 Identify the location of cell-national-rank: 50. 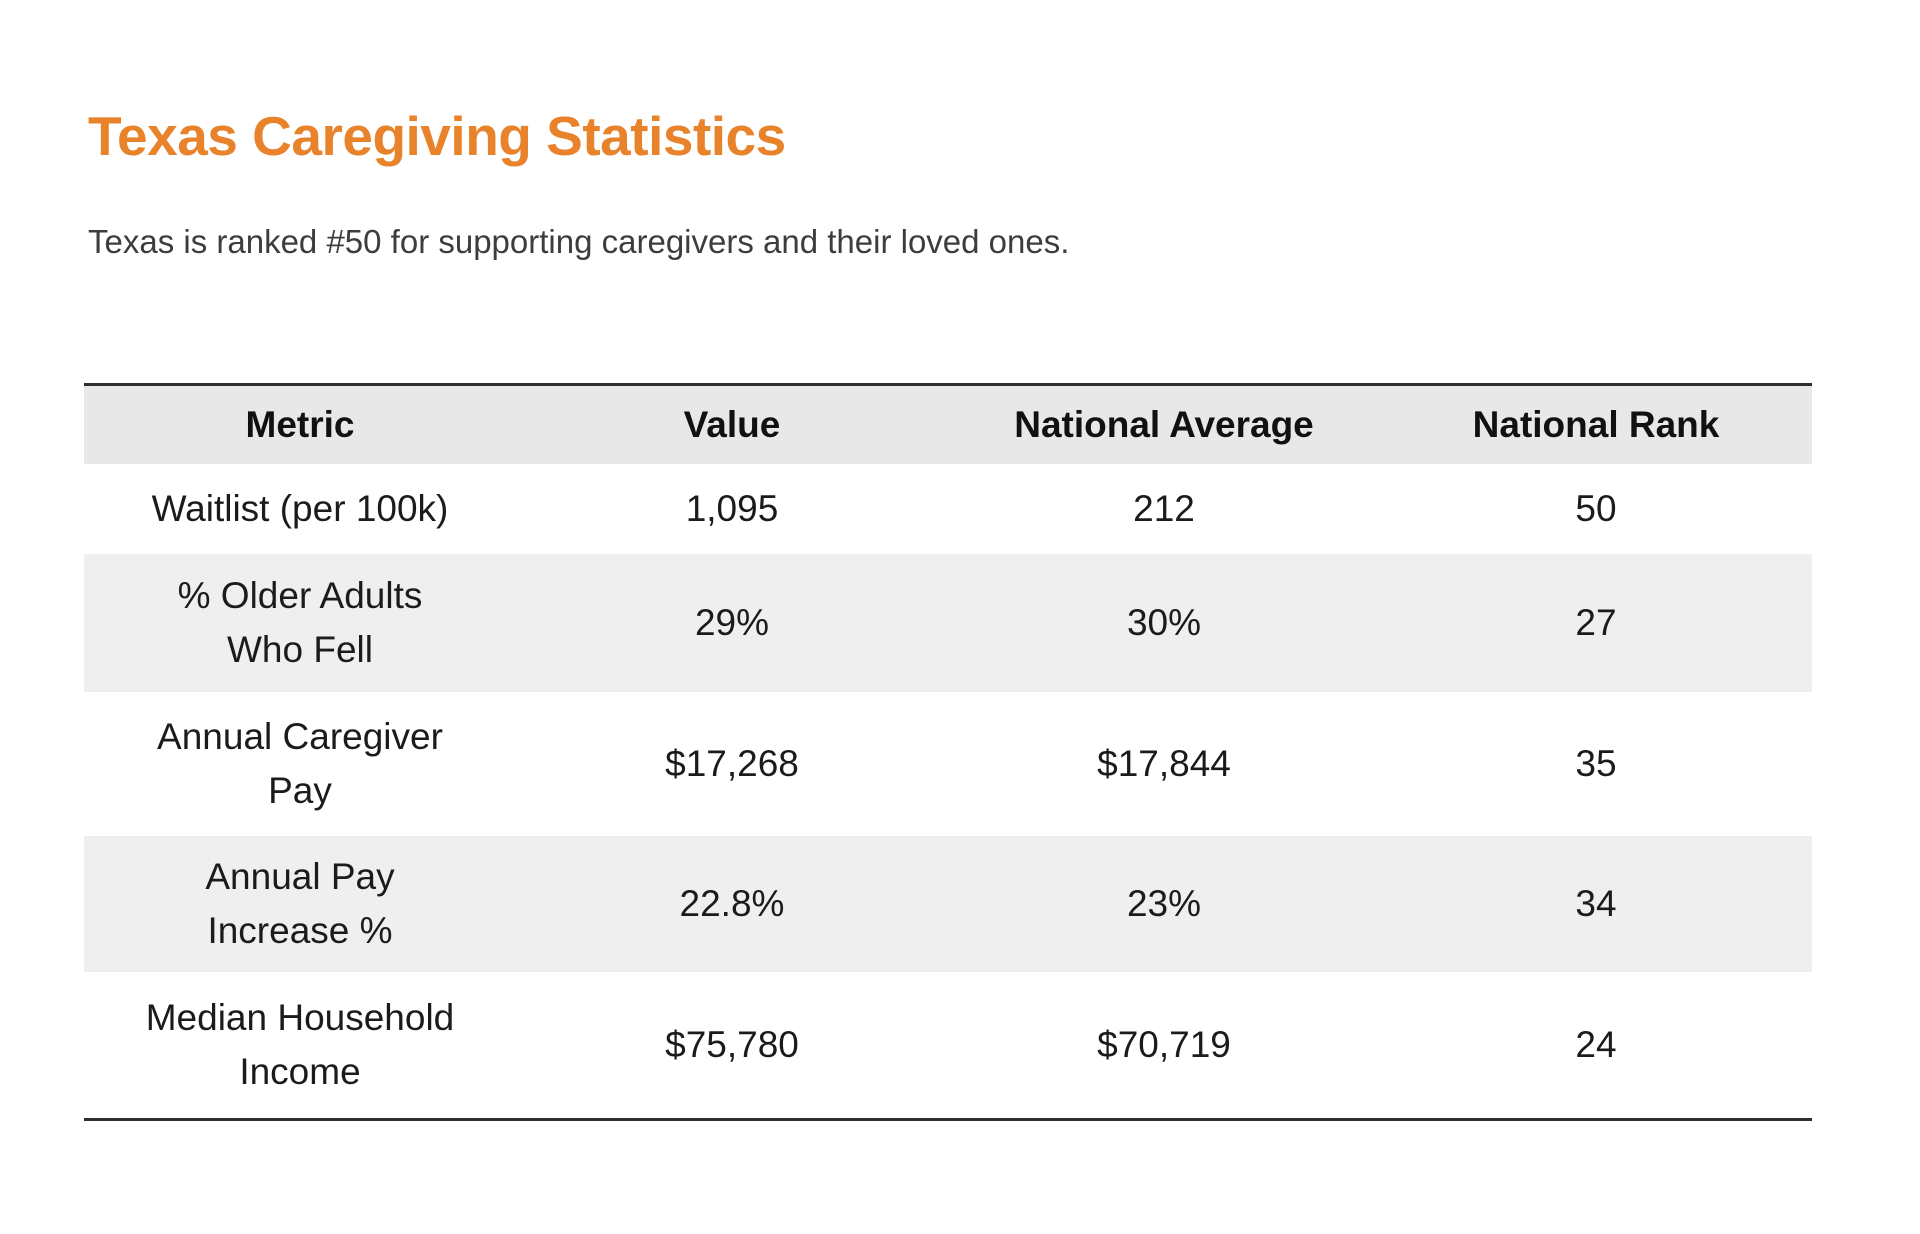
(1596, 509).